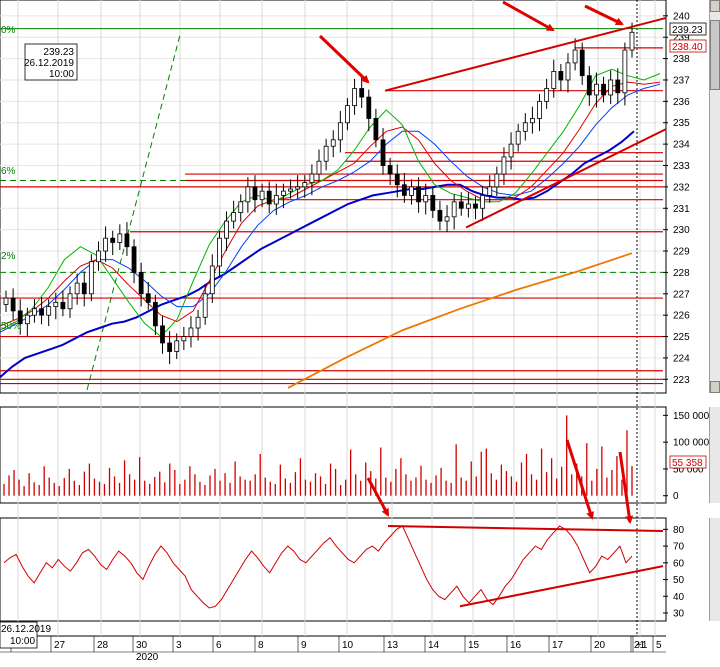  I want to click on last-price-box, so click(688, 29).